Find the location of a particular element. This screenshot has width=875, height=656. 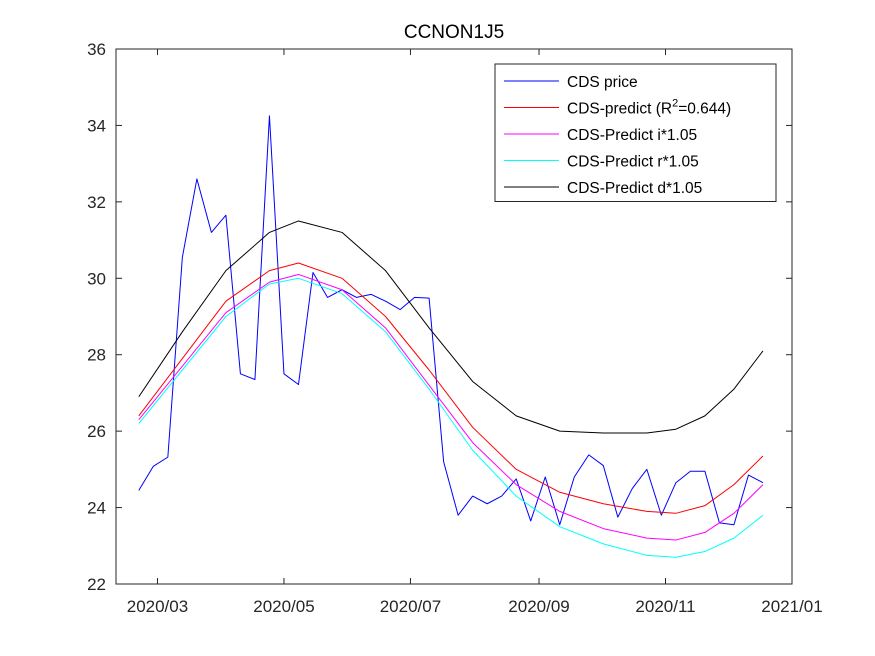

legend-label-r: CDS-Predict r*1.05 is located at coordinates (633, 162).